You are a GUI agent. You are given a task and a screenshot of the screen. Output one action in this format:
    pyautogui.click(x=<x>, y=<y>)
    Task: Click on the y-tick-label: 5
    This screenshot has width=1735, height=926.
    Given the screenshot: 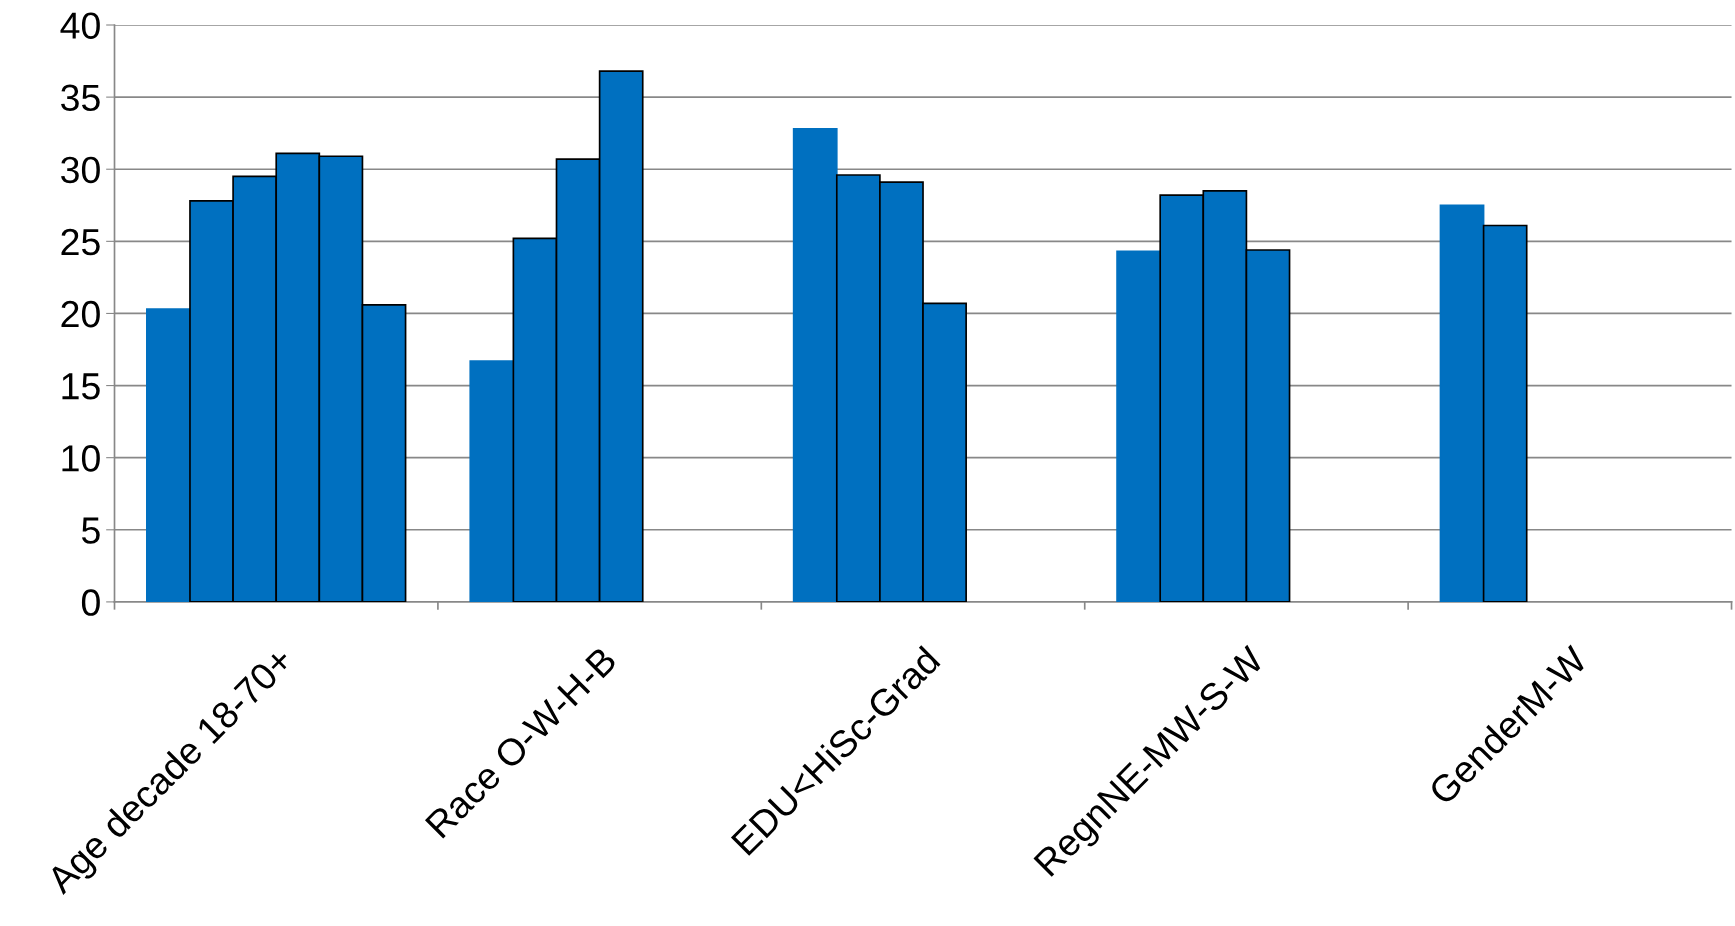 What is the action you would take?
    pyautogui.click(x=90, y=530)
    